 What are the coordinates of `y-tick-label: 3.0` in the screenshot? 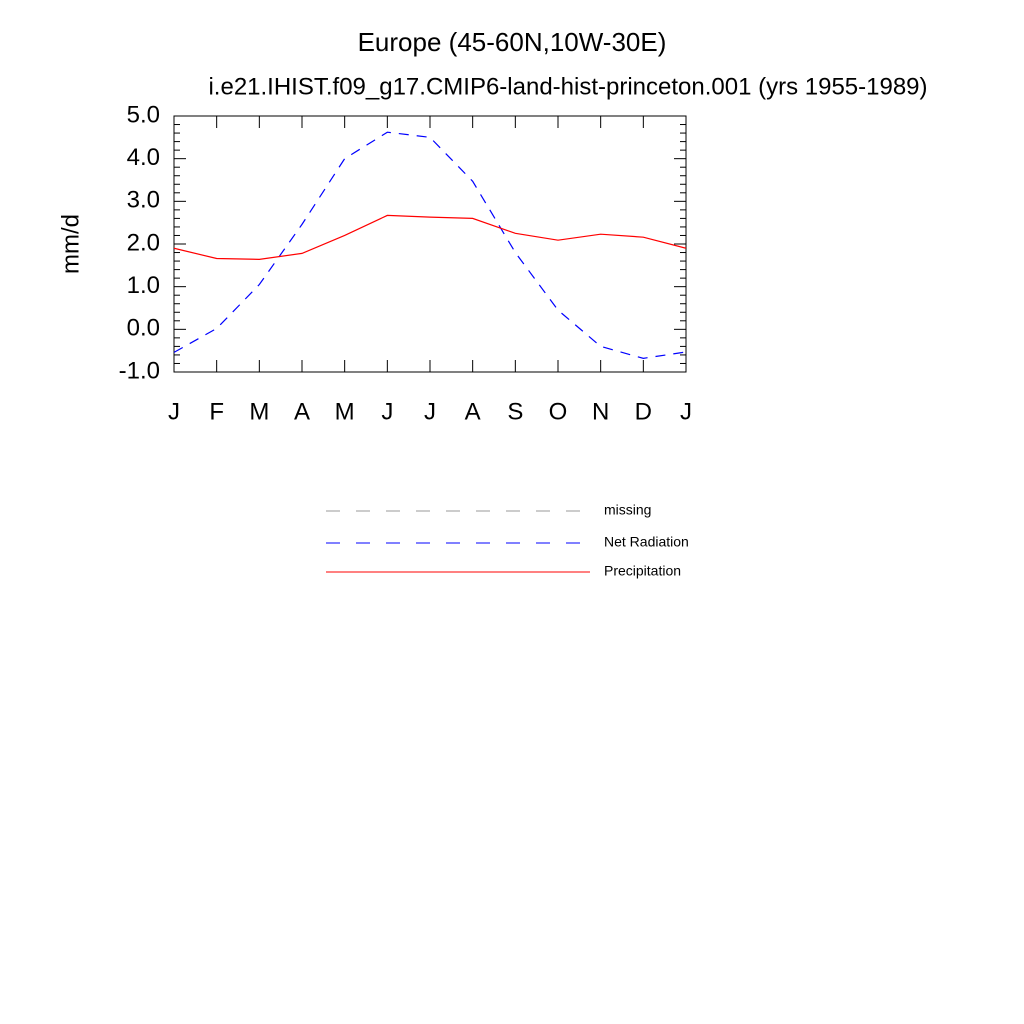 It's located at (143, 200).